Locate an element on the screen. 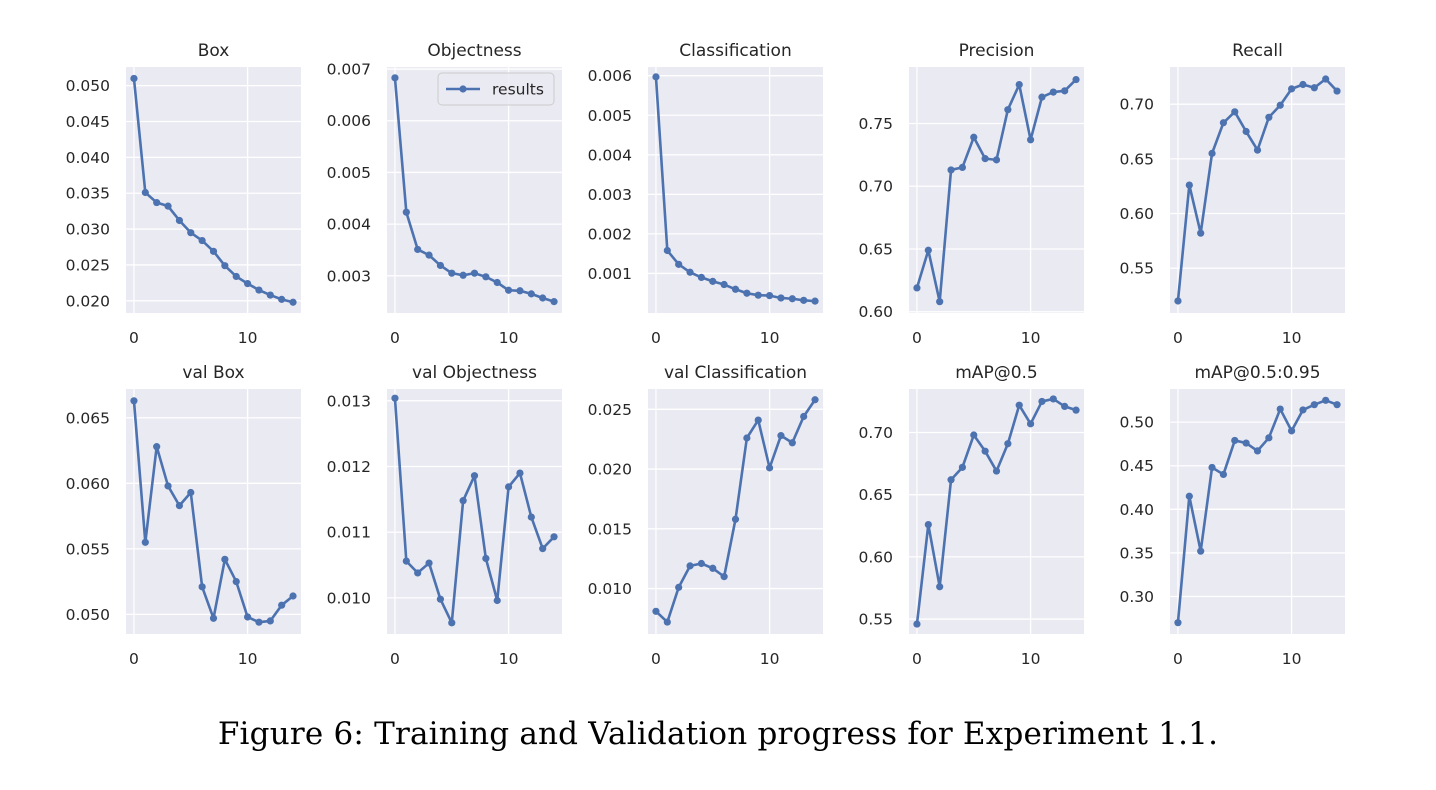 This screenshot has width=1436, height=790. chart-2-x-tick-label: 10 is located at coordinates (509, 338).